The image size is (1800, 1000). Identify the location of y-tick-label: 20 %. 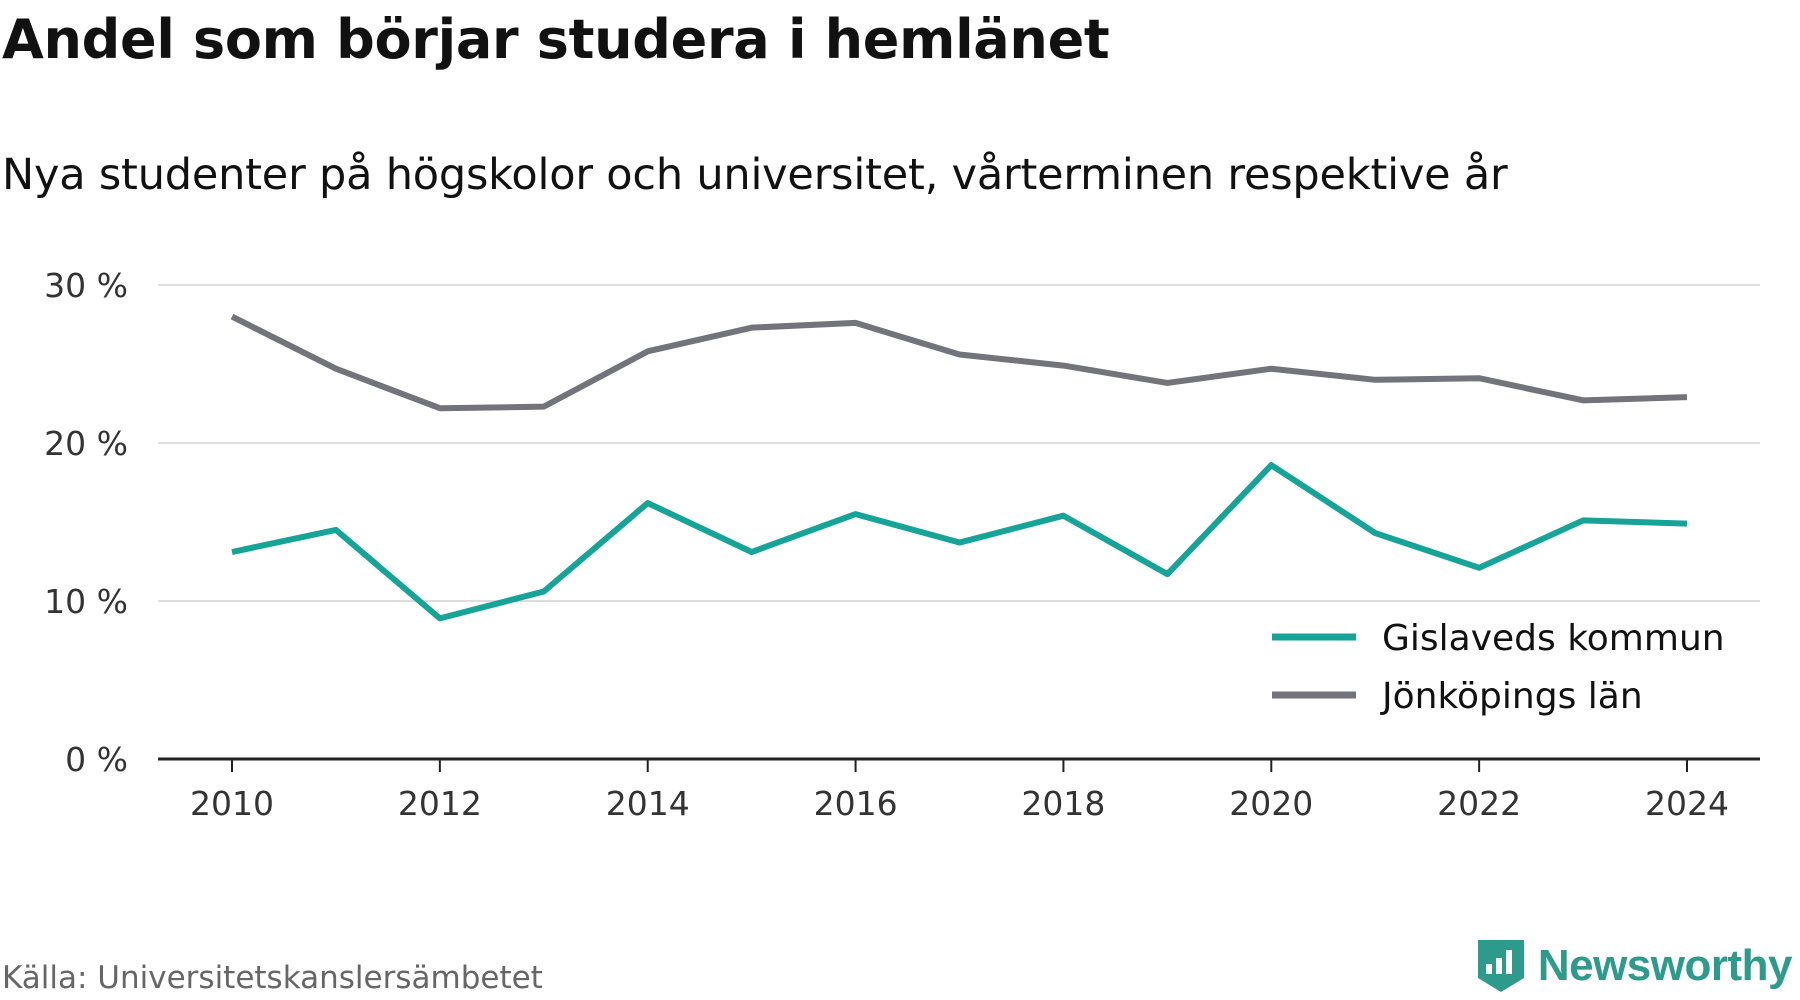
(86, 443).